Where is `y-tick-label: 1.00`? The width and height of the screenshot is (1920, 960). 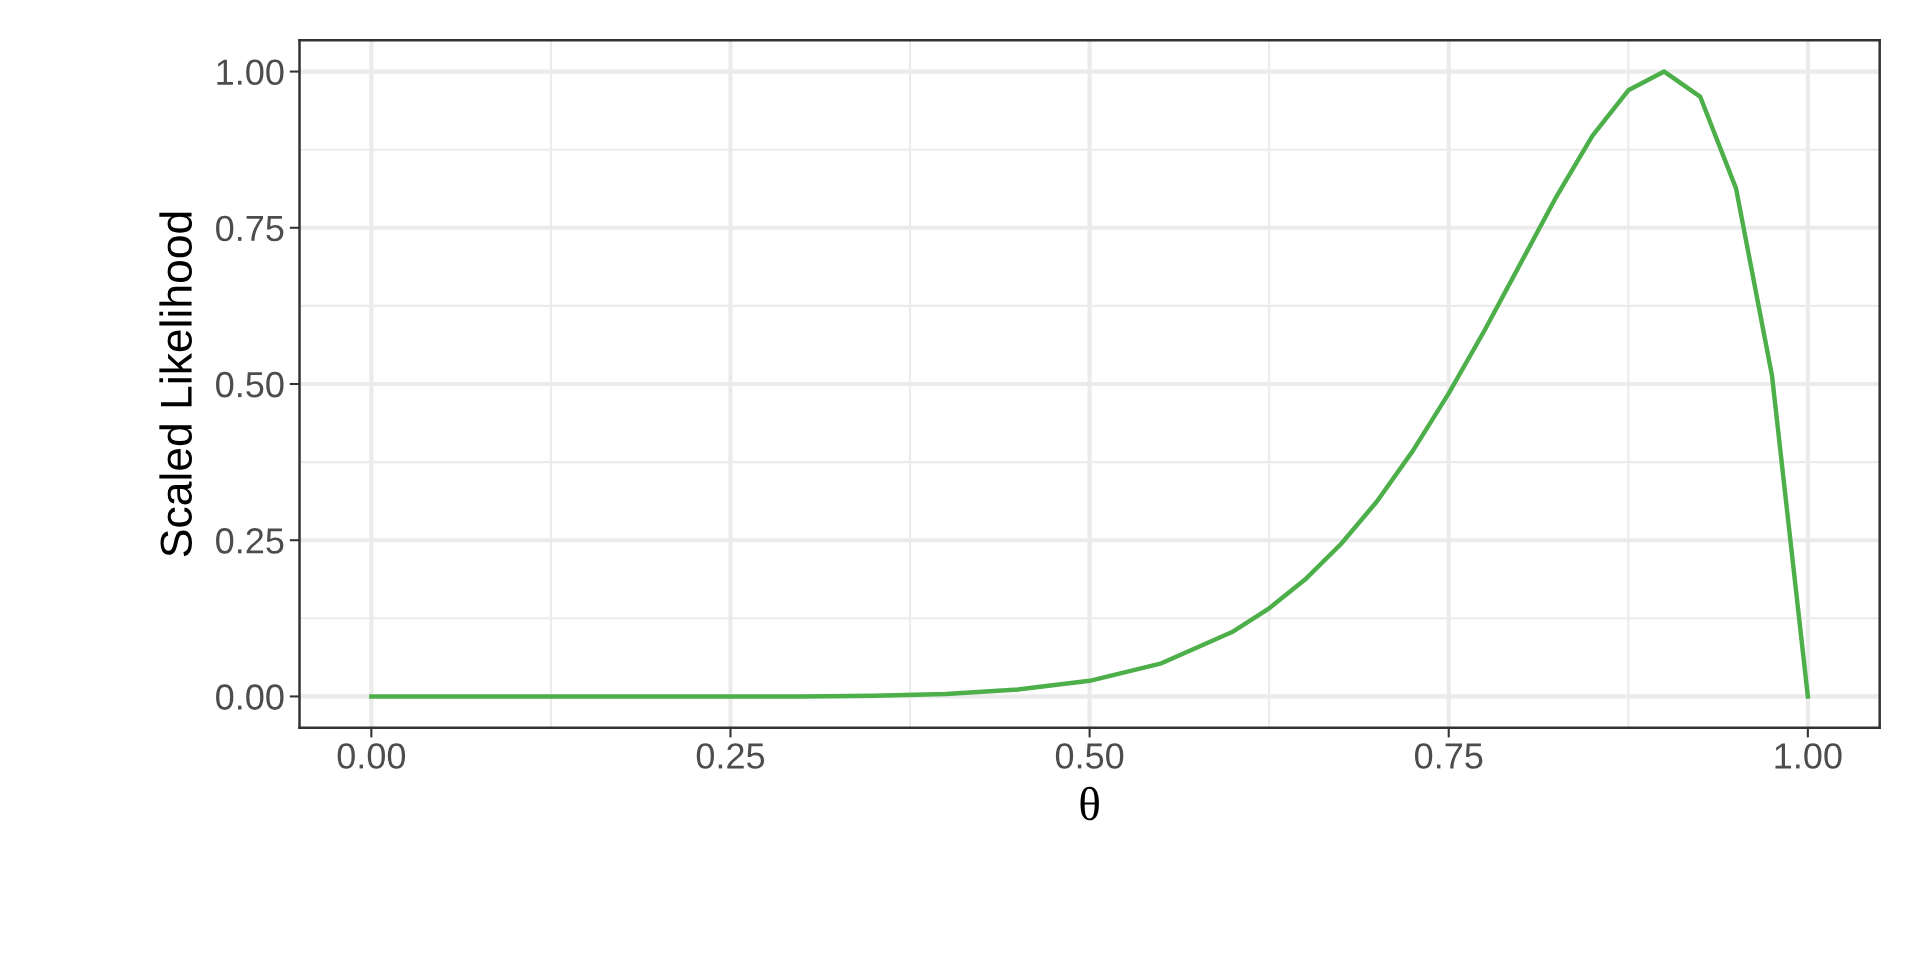
y-tick-label: 1.00 is located at coordinates (250, 72).